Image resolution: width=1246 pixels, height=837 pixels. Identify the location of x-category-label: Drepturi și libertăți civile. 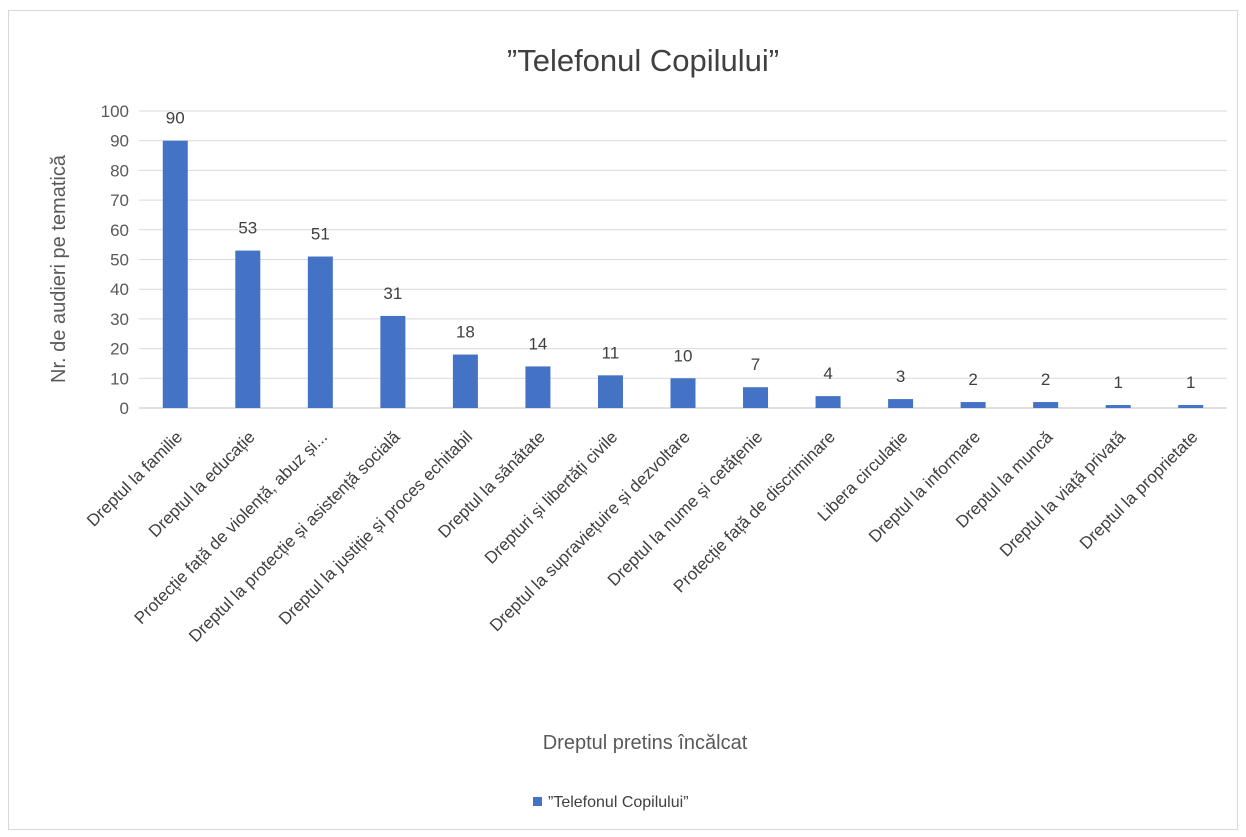
(551, 497).